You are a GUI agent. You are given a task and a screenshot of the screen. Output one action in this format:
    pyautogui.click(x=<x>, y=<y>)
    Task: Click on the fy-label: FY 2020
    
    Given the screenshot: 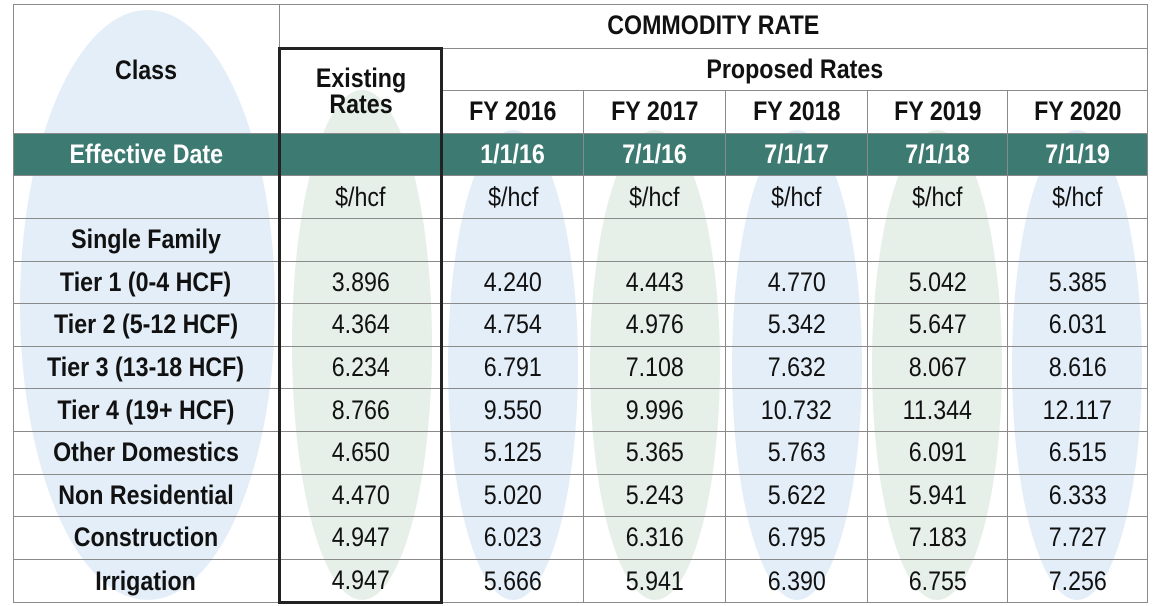 What is the action you would take?
    pyautogui.click(x=1077, y=111)
    